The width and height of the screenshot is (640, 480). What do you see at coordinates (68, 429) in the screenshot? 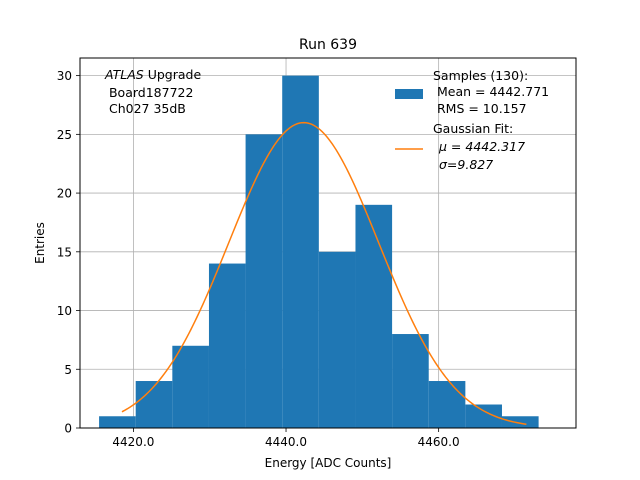
I see `y-tick-label: 0` at bounding box center [68, 429].